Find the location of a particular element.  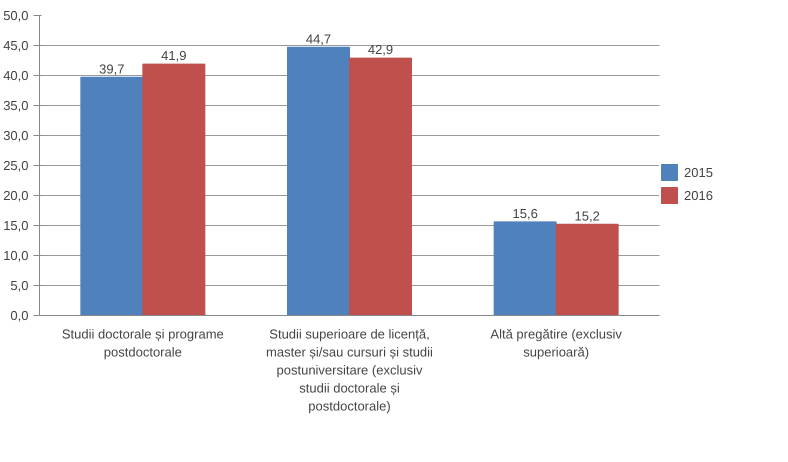

y-tick-label: 25,0 is located at coordinates (16, 165).